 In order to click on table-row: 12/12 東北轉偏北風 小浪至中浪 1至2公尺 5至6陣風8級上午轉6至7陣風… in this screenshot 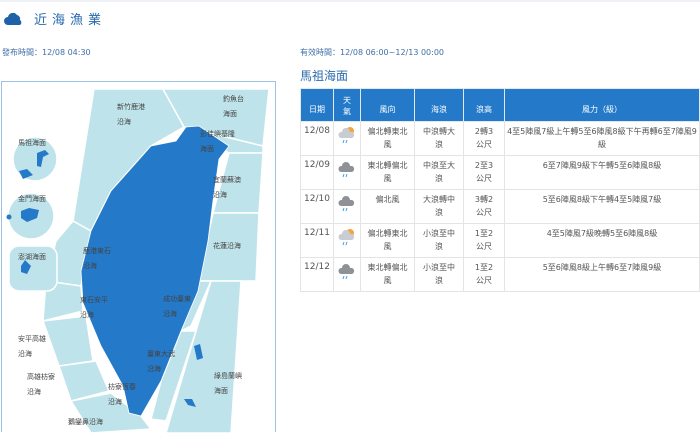, I will do `click(500, 274)`.